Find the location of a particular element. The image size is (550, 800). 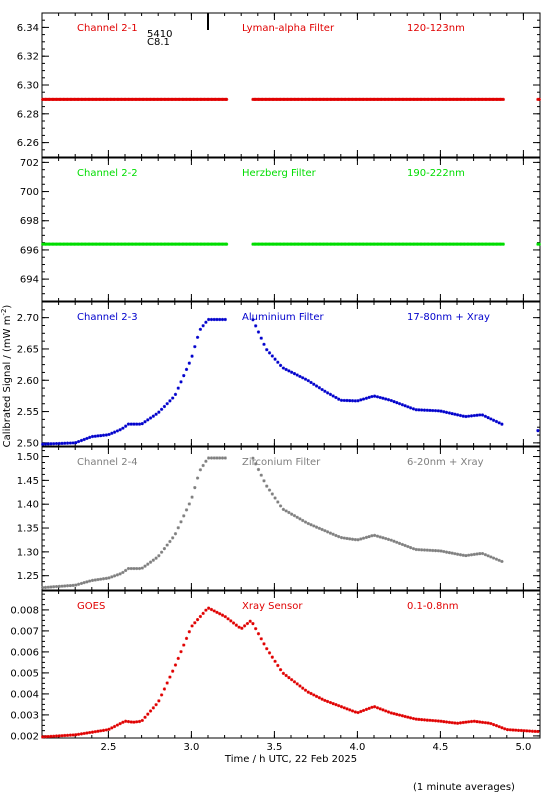

x-tick-label: 3.0 is located at coordinates (191, 747).